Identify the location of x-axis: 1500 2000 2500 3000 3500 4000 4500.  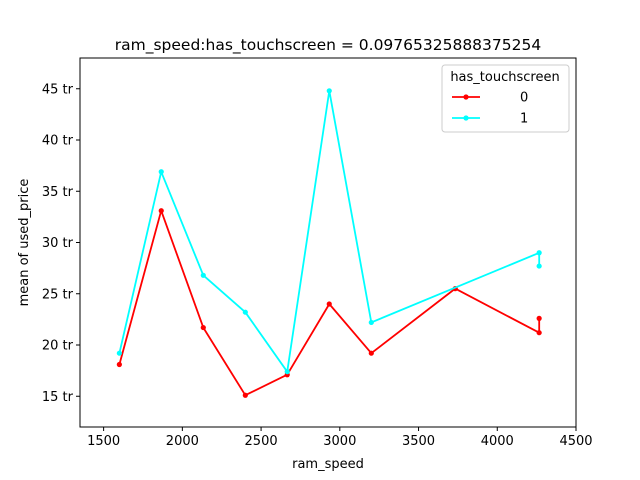
(340, 438).